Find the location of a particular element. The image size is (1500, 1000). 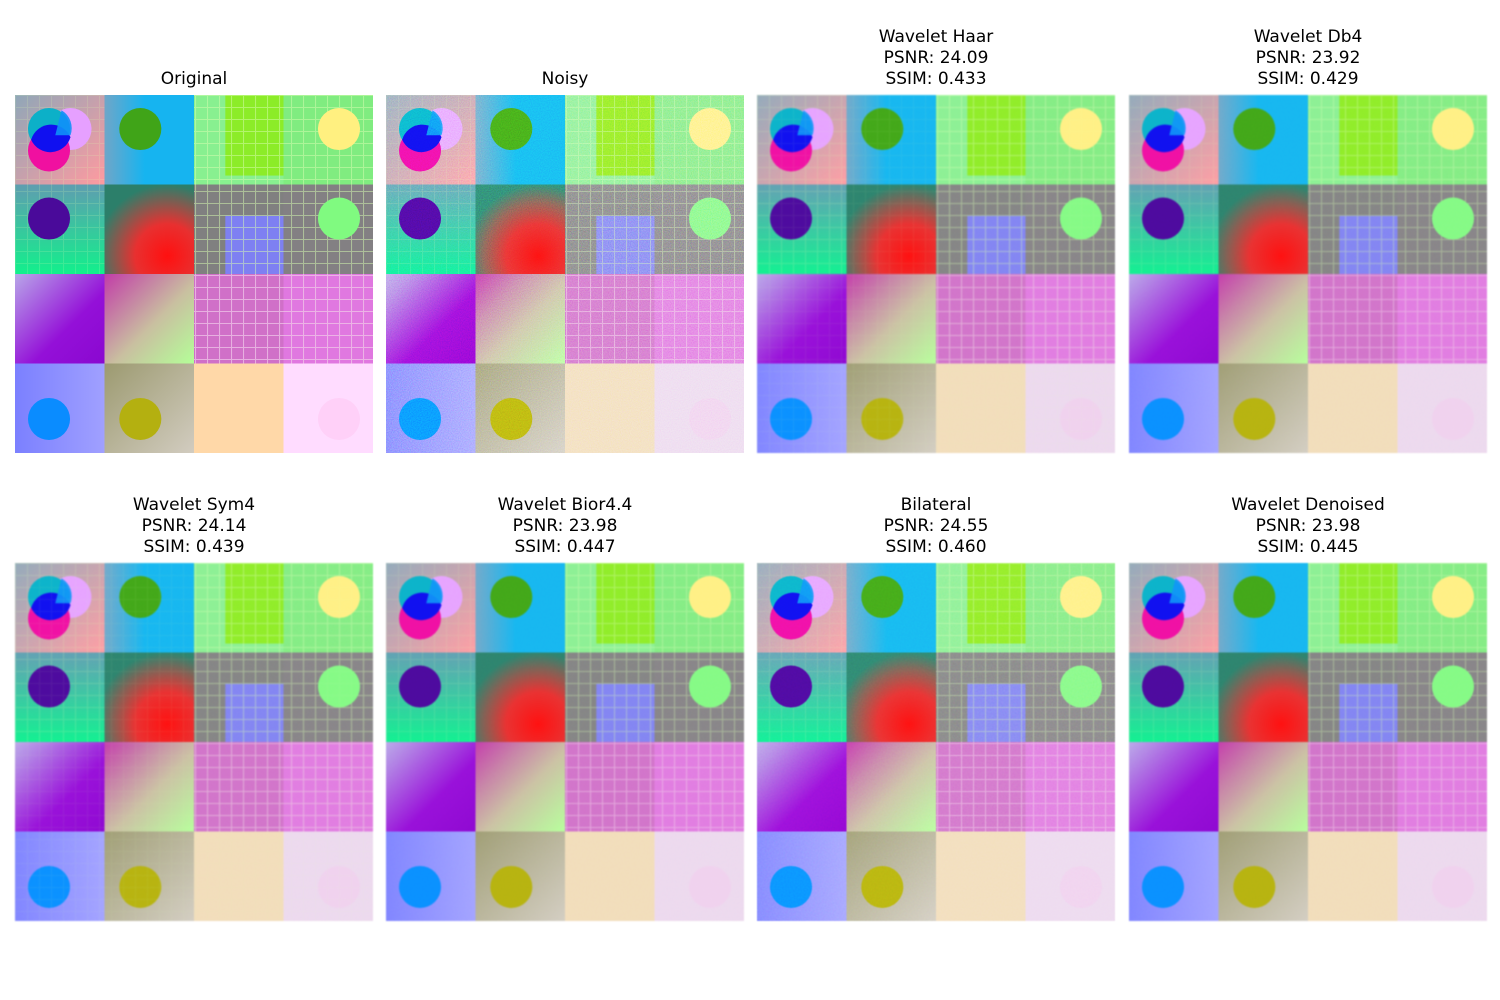

panel-title-method: Original is located at coordinates (194, 79).